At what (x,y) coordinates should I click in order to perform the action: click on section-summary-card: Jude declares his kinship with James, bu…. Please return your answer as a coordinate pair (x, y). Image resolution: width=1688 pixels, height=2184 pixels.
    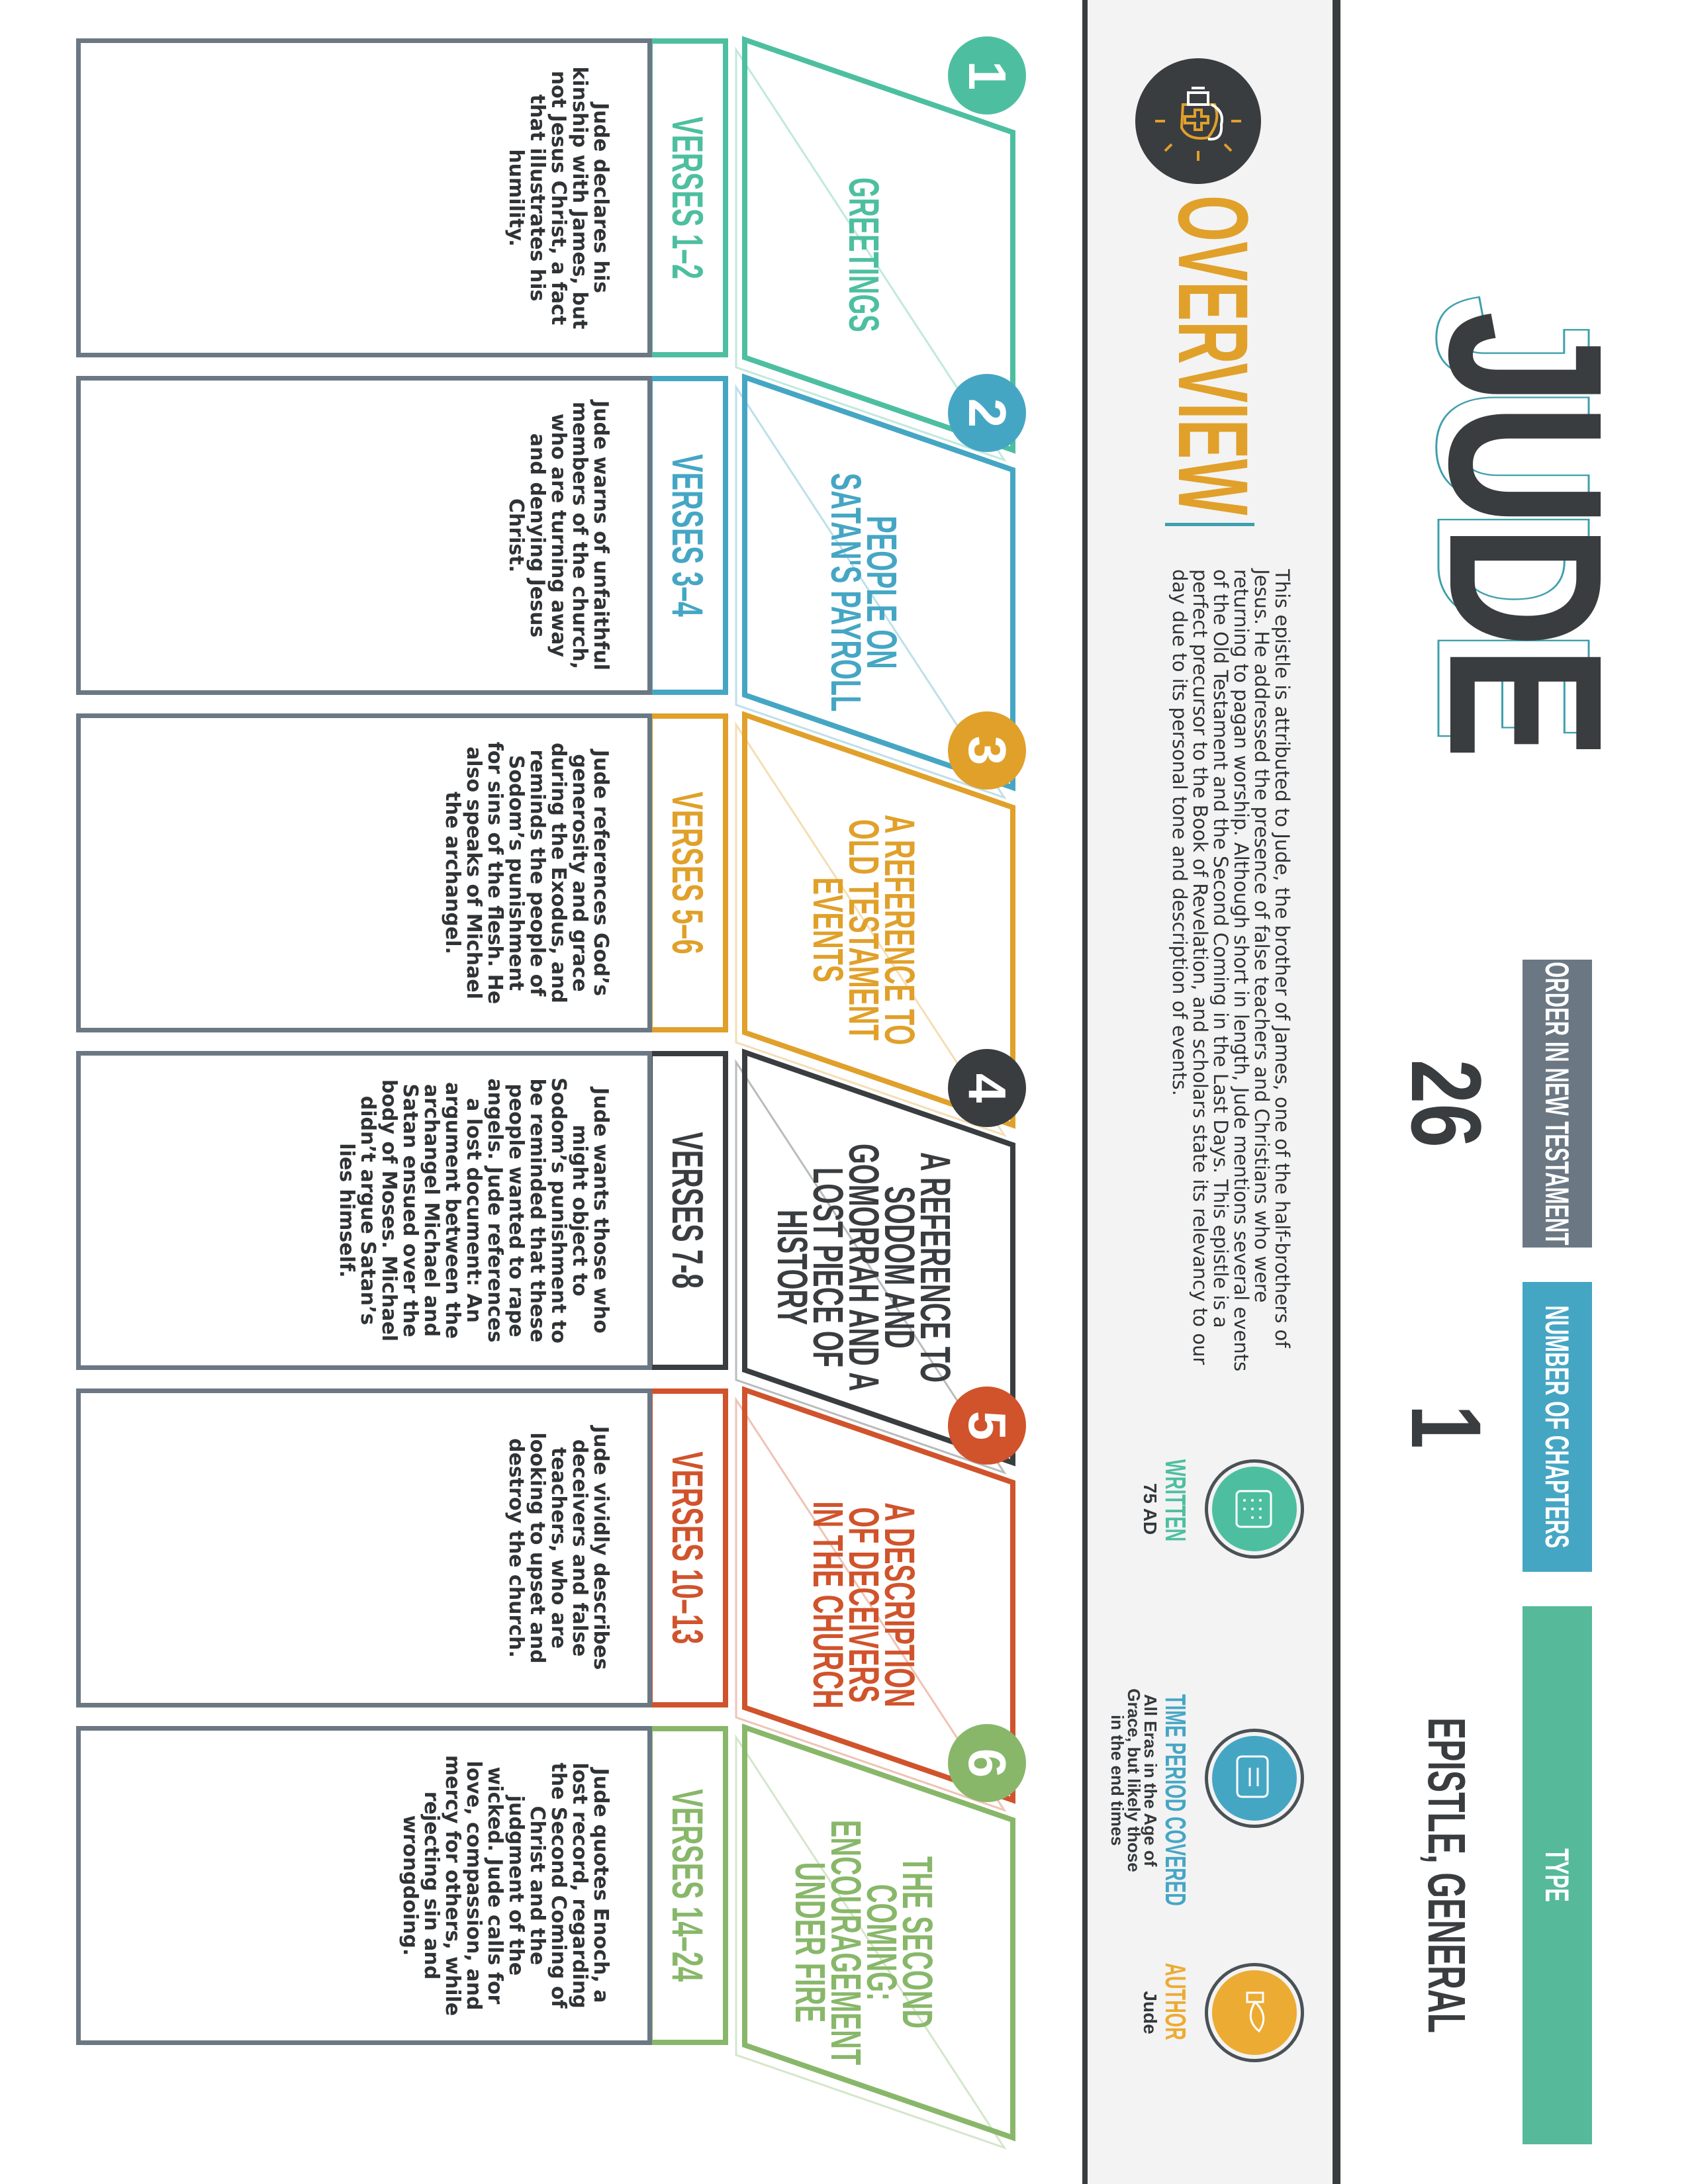
    Looking at the image, I should click on (364, 197).